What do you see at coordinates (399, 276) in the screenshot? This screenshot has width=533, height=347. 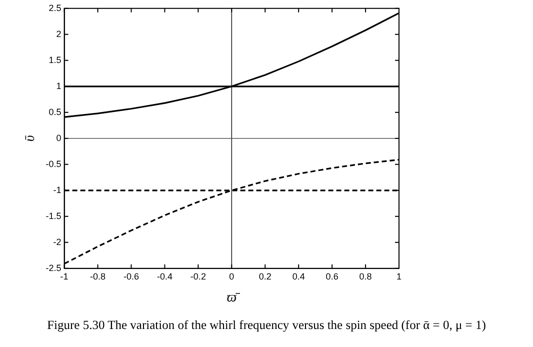 I see `x-tick-label: 1` at bounding box center [399, 276].